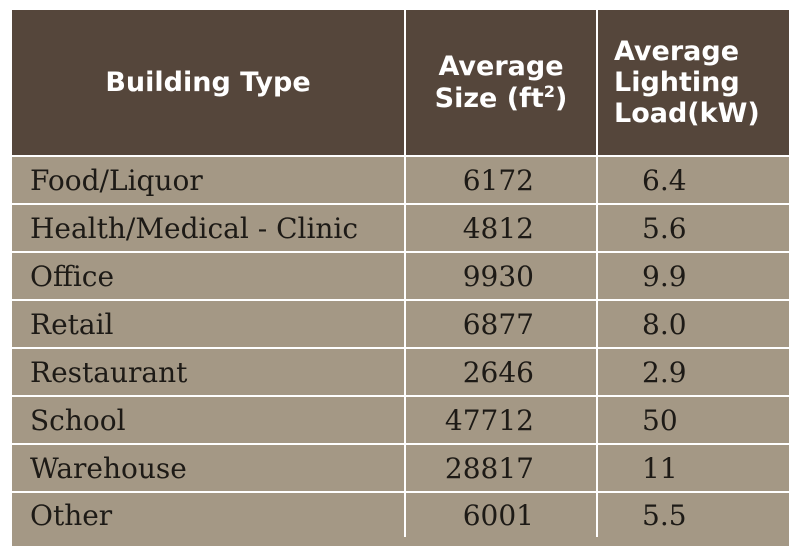 This screenshot has width=800, height=555. I want to click on header-average-load-line1: Average, so click(677, 51).